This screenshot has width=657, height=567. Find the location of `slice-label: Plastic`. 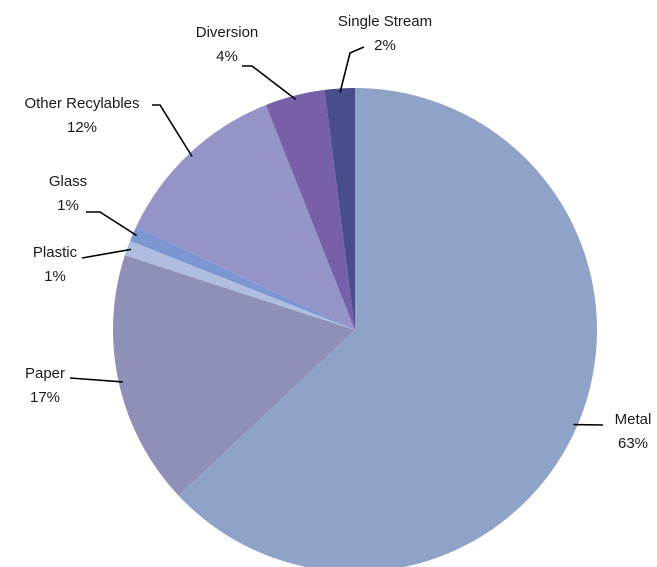

slice-label: Plastic is located at coordinates (55, 252).